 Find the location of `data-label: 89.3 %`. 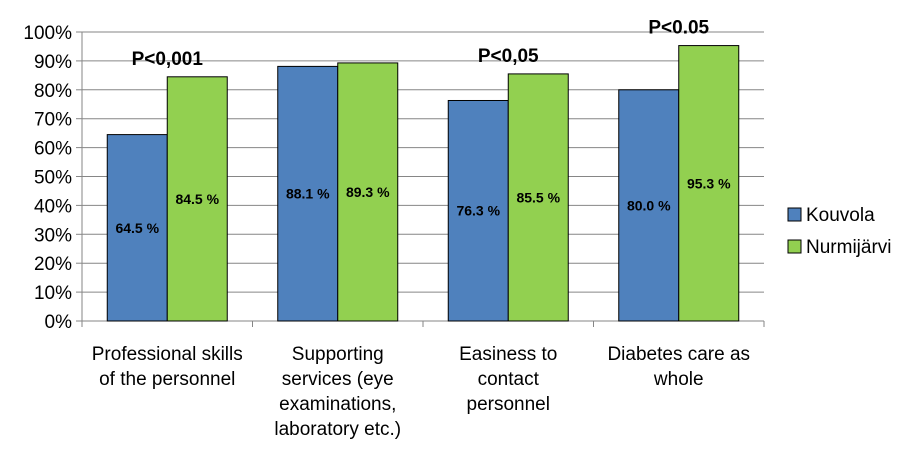

data-label: 89.3 % is located at coordinates (368, 192).